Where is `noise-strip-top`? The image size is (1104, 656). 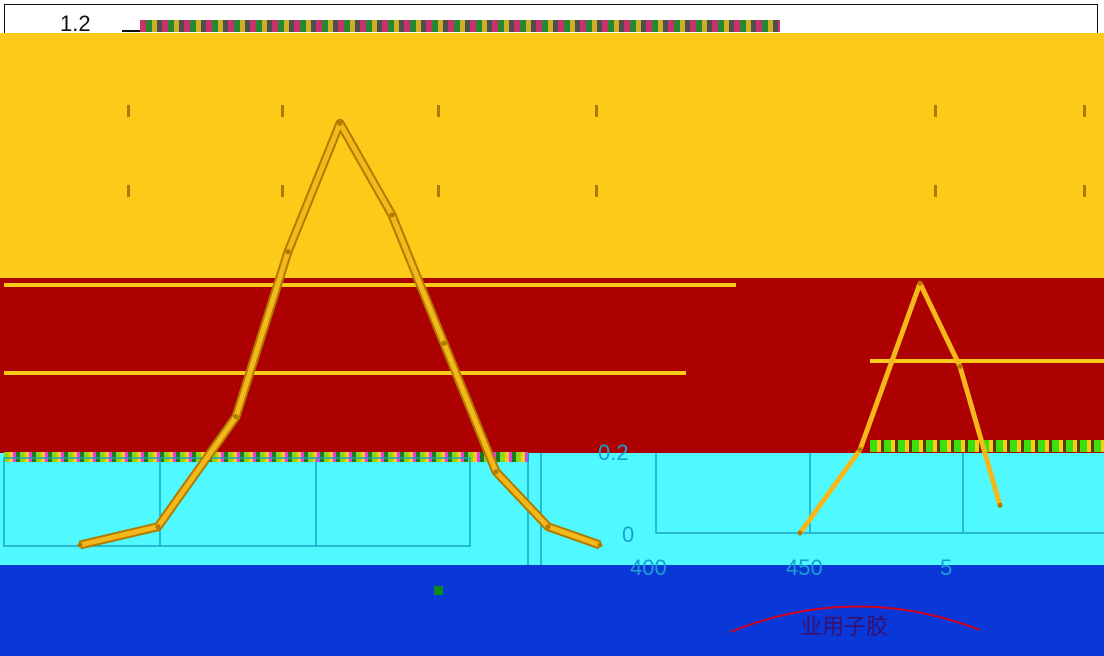 noise-strip-top is located at coordinates (460, 26).